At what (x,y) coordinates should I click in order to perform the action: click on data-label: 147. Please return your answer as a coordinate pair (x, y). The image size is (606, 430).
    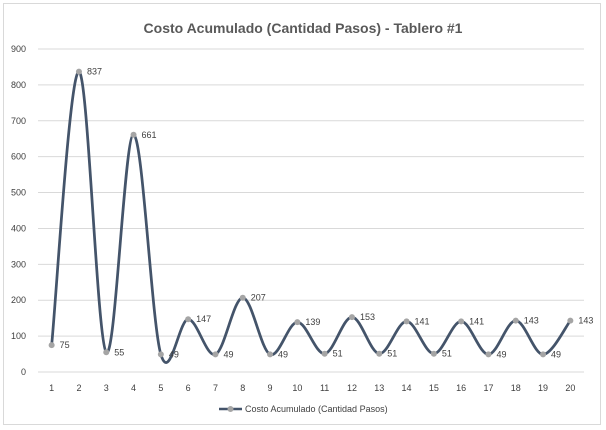
    Looking at the image, I should click on (203, 319).